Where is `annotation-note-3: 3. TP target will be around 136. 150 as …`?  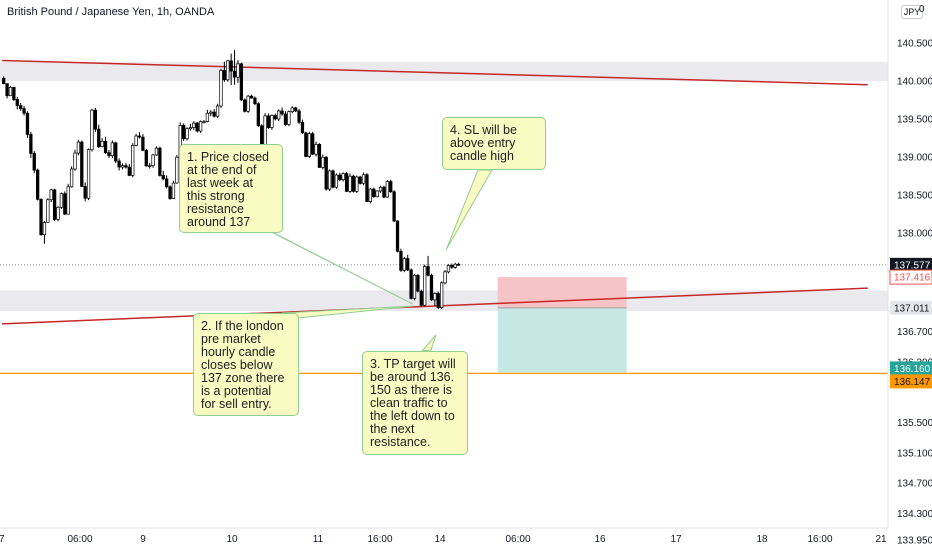
annotation-note-3: 3. TP target will be around 136. 150 as … is located at coordinates (415, 403).